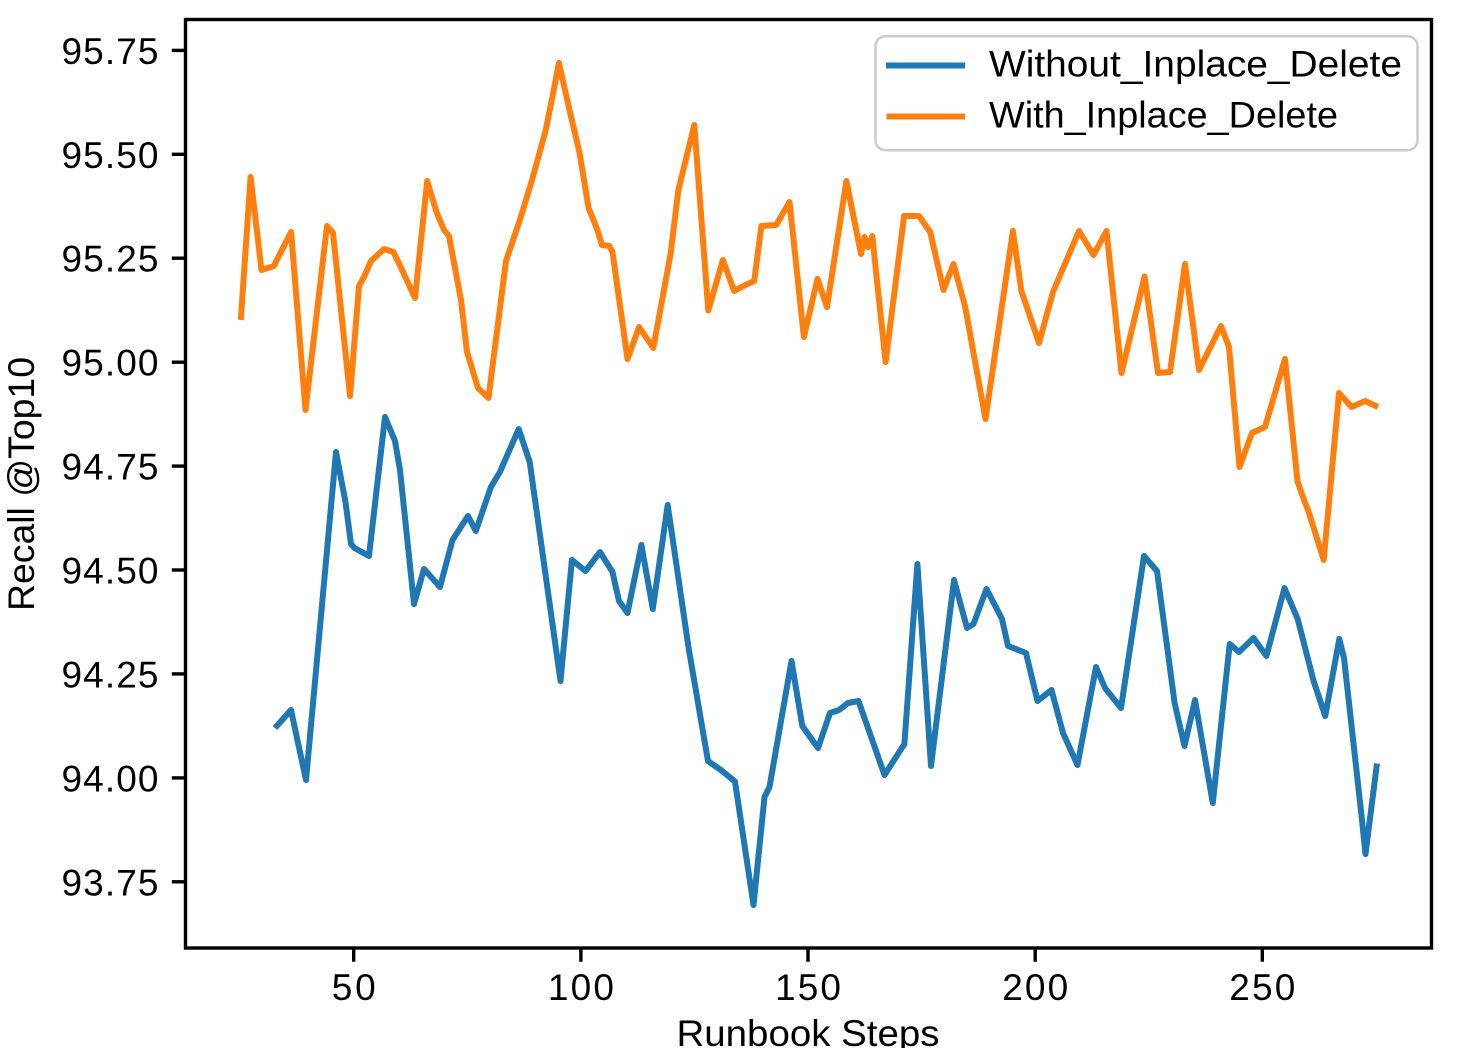 This screenshot has height=1048, width=1466. I want to click on svg-text: 95.50, so click(110, 155).